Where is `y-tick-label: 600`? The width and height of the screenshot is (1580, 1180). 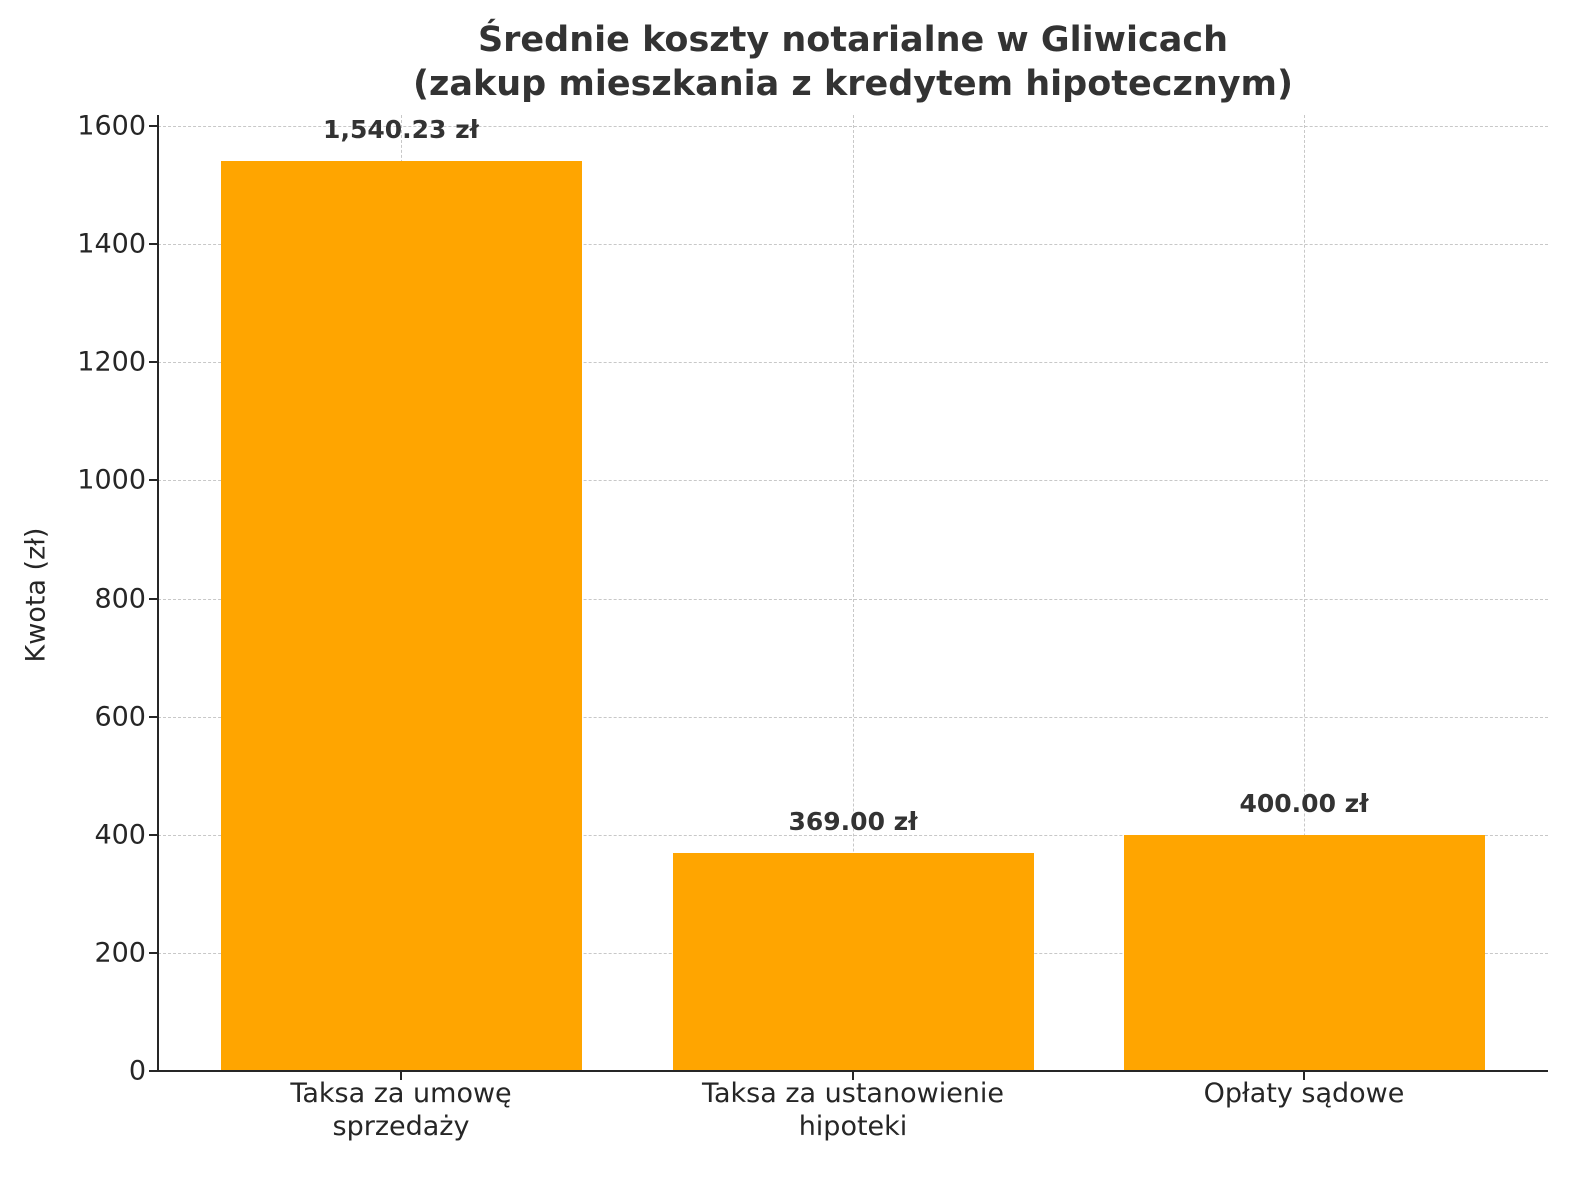
y-tick-label: 600 is located at coordinates (120, 717).